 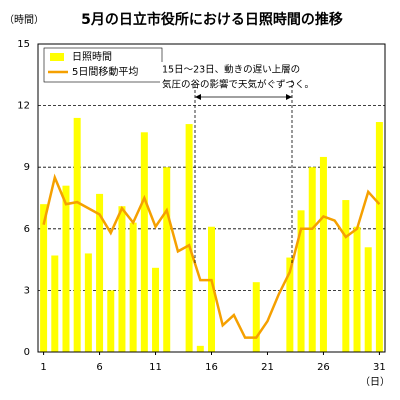 What do you see at coordinates (23, 106) in the screenshot?
I see `y-tick-label: 12` at bounding box center [23, 106].